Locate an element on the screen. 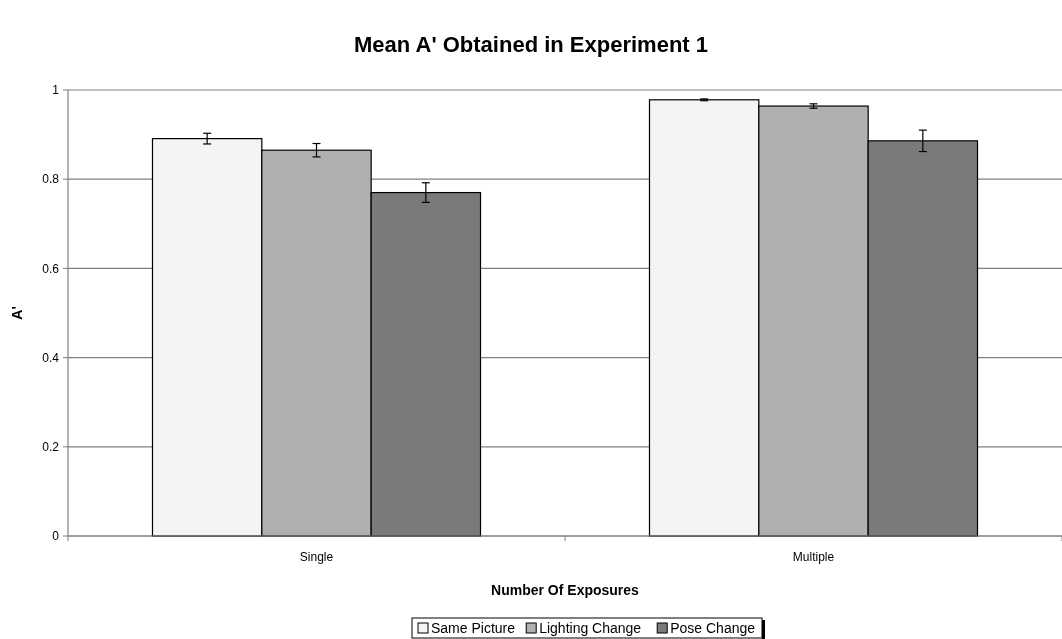  y-tick-label: 0 is located at coordinates (56, 536).